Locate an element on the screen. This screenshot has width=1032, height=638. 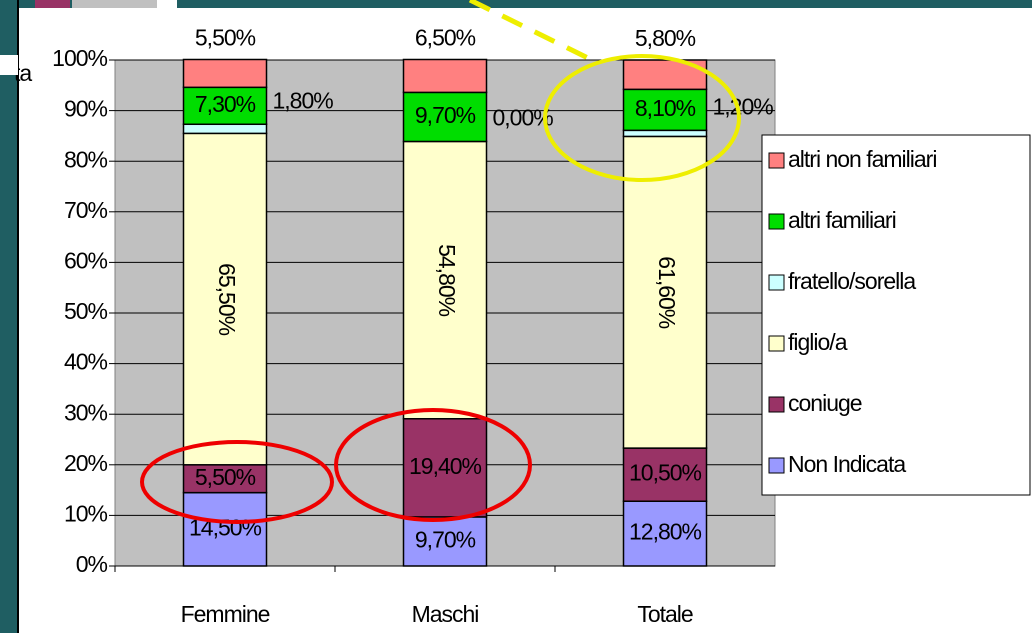
data-label: 10,50% is located at coordinates (665, 473).